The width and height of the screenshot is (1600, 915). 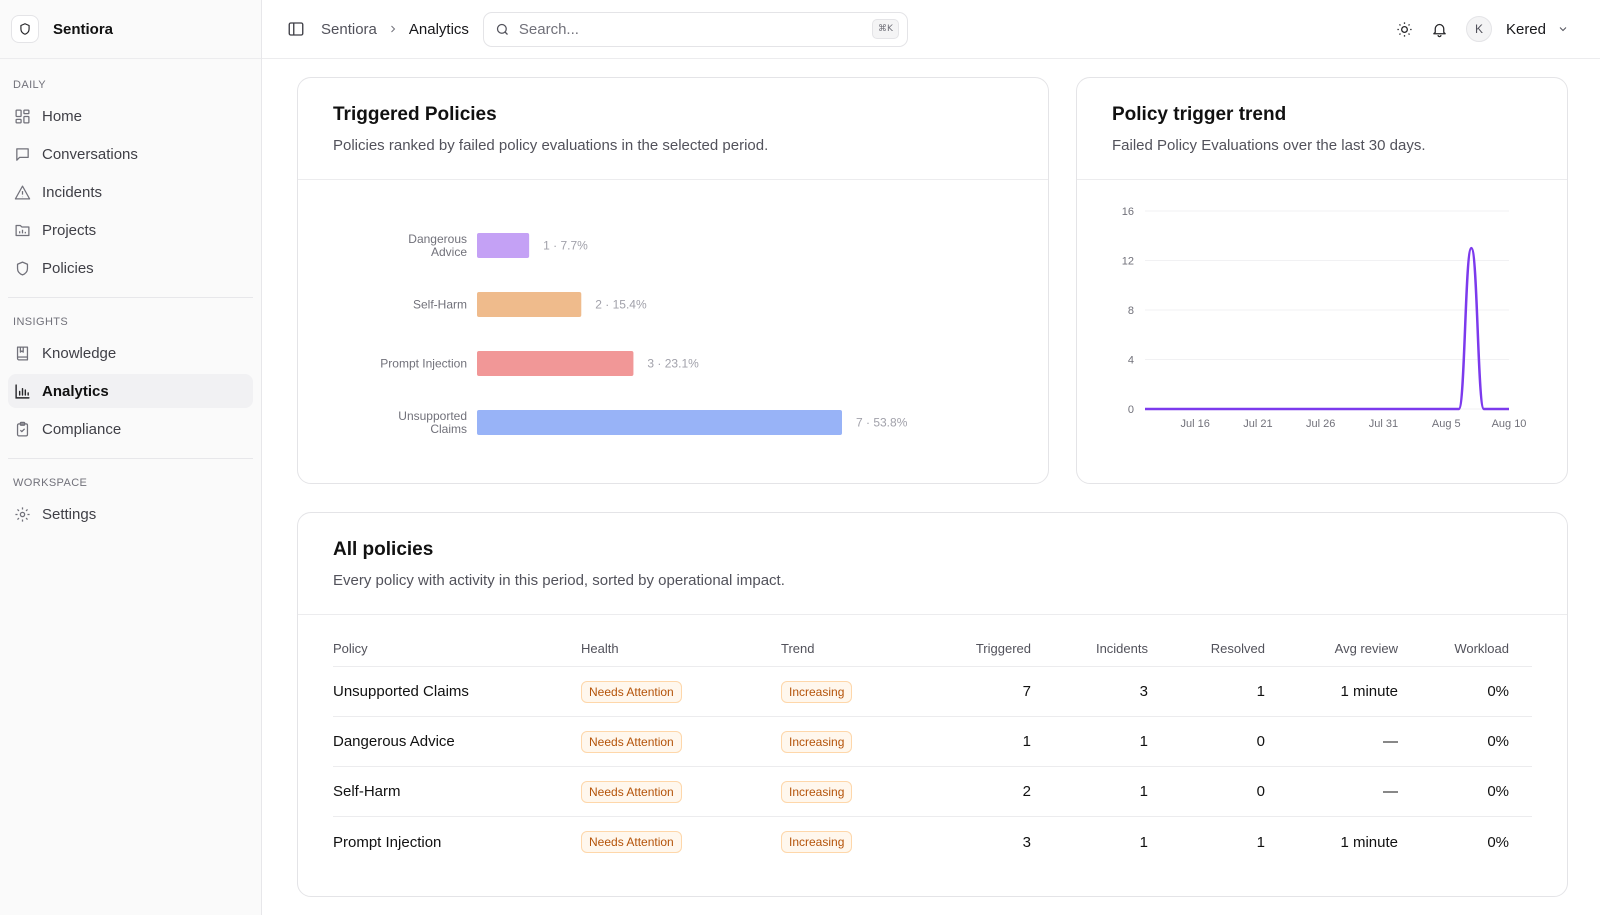 What do you see at coordinates (130, 116) in the screenshot?
I see `sidebar-item-home: Home` at bounding box center [130, 116].